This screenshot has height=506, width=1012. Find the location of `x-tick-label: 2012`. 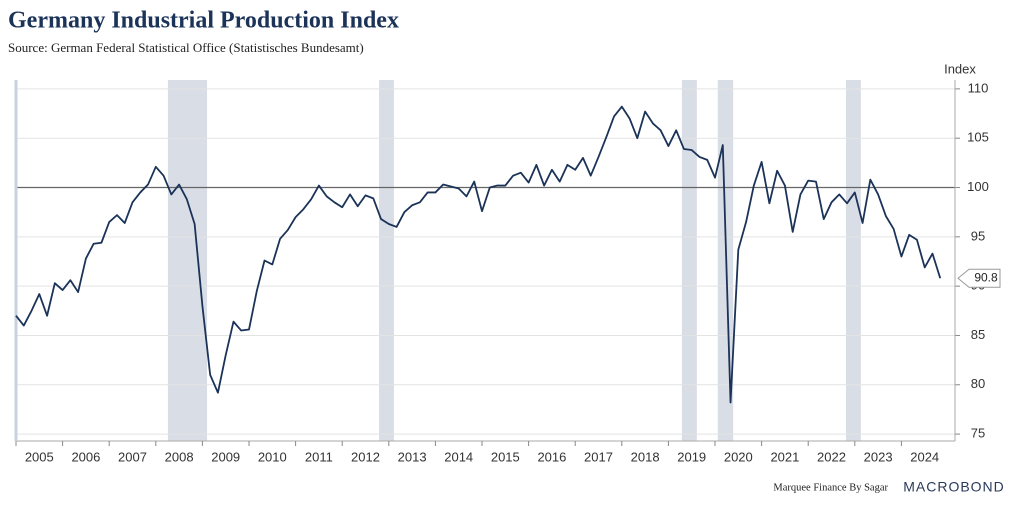

x-tick-label: 2012 is located at coordinates (365, 456).